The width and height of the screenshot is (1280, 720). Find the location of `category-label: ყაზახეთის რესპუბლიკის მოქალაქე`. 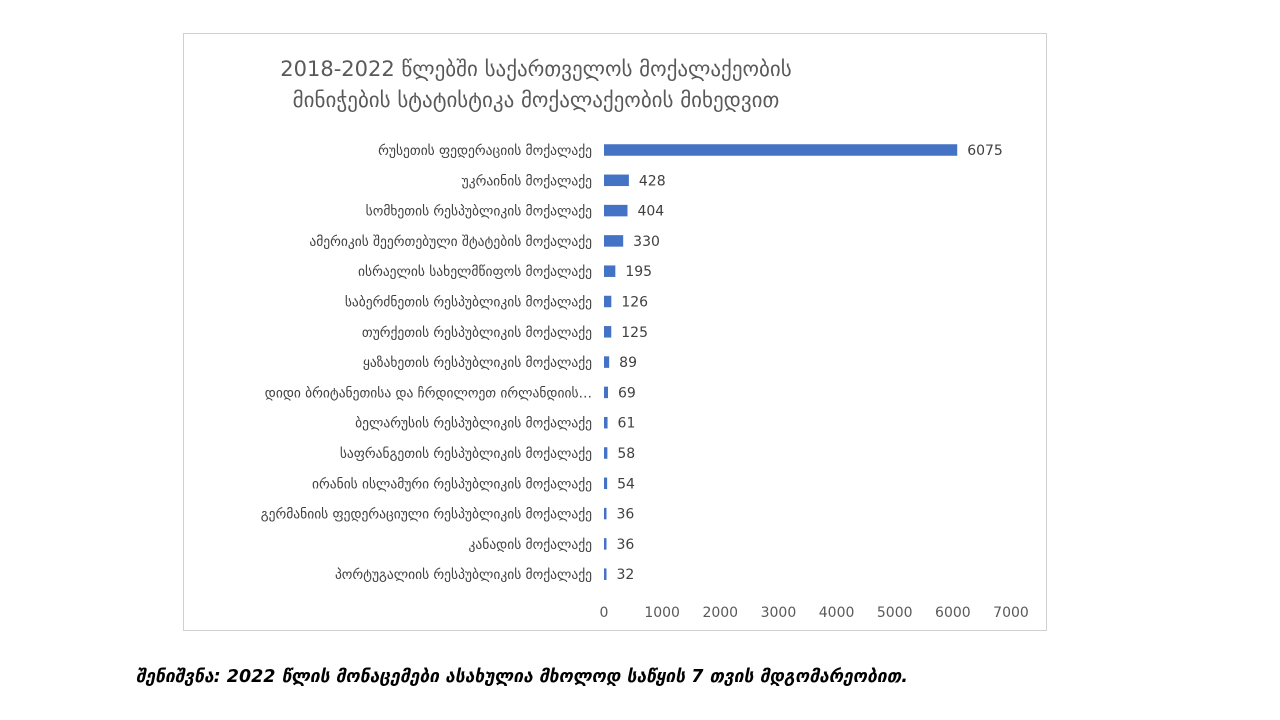

category-label: ყაზახეთის რესპუბლიკის მოქალაქე is located at coordinates (477, 362).